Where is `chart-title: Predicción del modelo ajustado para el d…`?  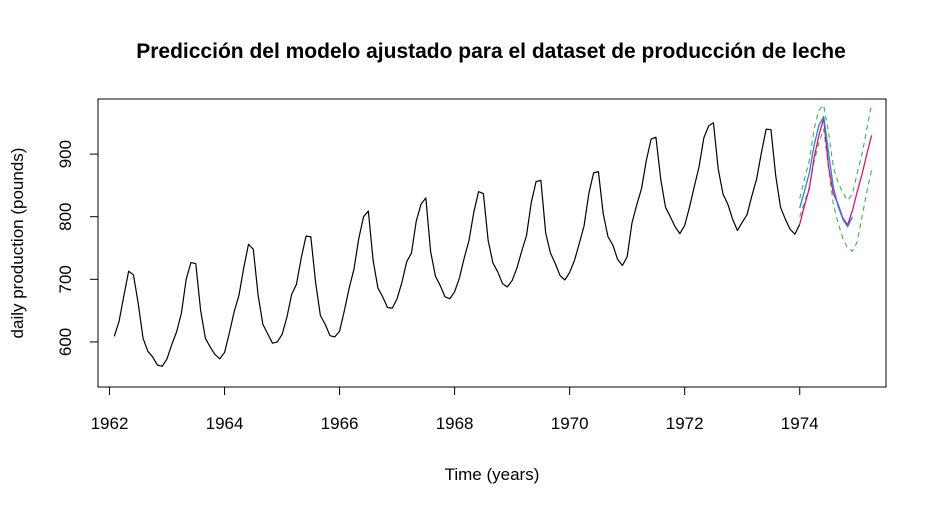
chart-title: Predicción del modelo ajustado para el d… is located at coordinates (491, 51).